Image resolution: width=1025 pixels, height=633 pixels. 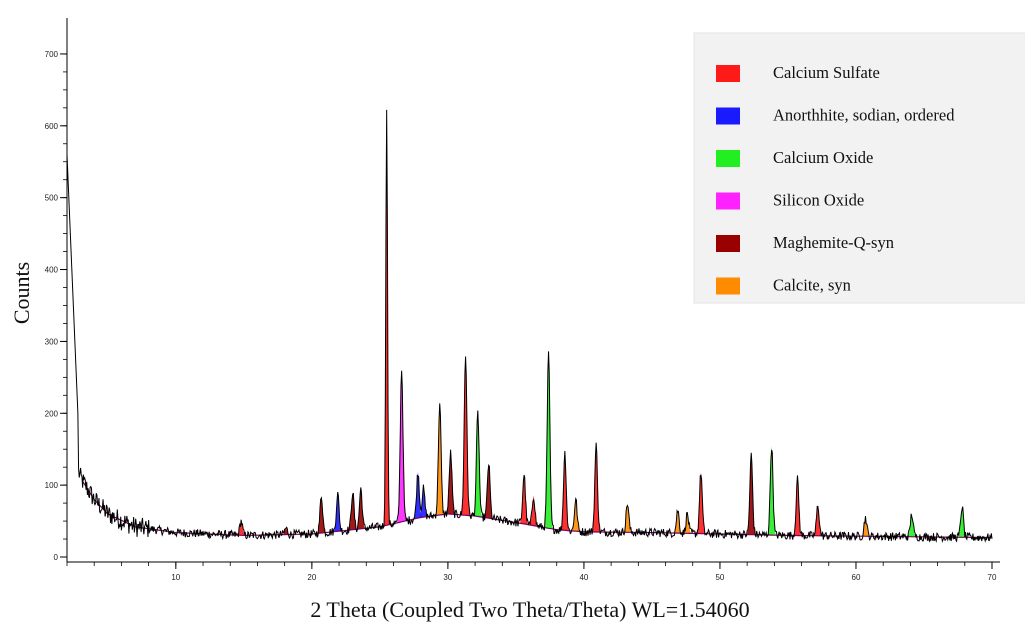 I want to click on x-tick-label: 70, so click(x=992, y=577).